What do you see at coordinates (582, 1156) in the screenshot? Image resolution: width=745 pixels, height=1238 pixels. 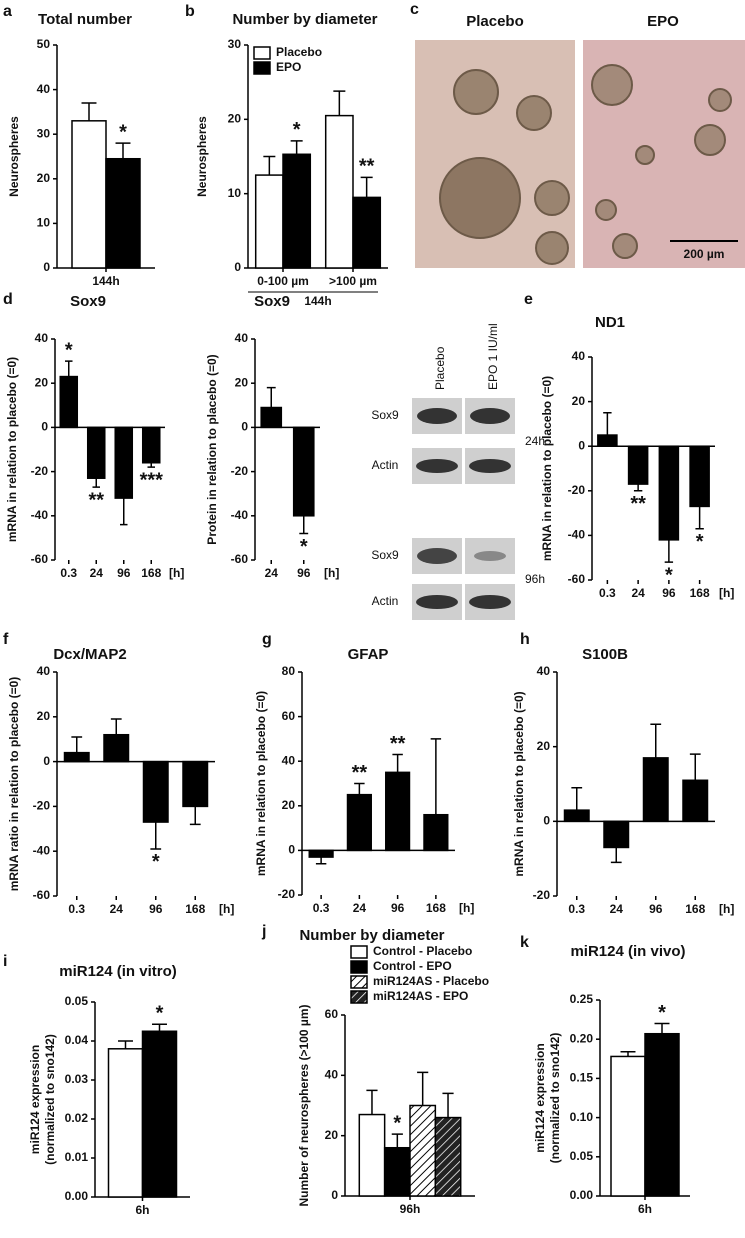 I see `y-tick-label: 0.05` at bounding box center [582, 1156].